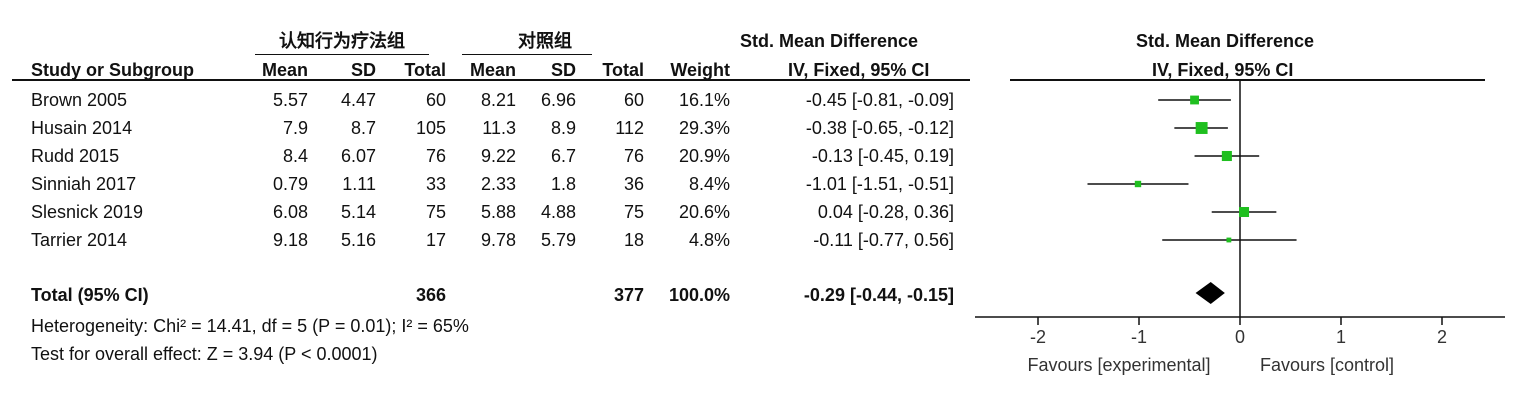 This screenshot has height=403, width=1535. What do you see at coordinates (435, 156) in the screenshot?
I see `total-e: 76` at bounding box center [435, 156].